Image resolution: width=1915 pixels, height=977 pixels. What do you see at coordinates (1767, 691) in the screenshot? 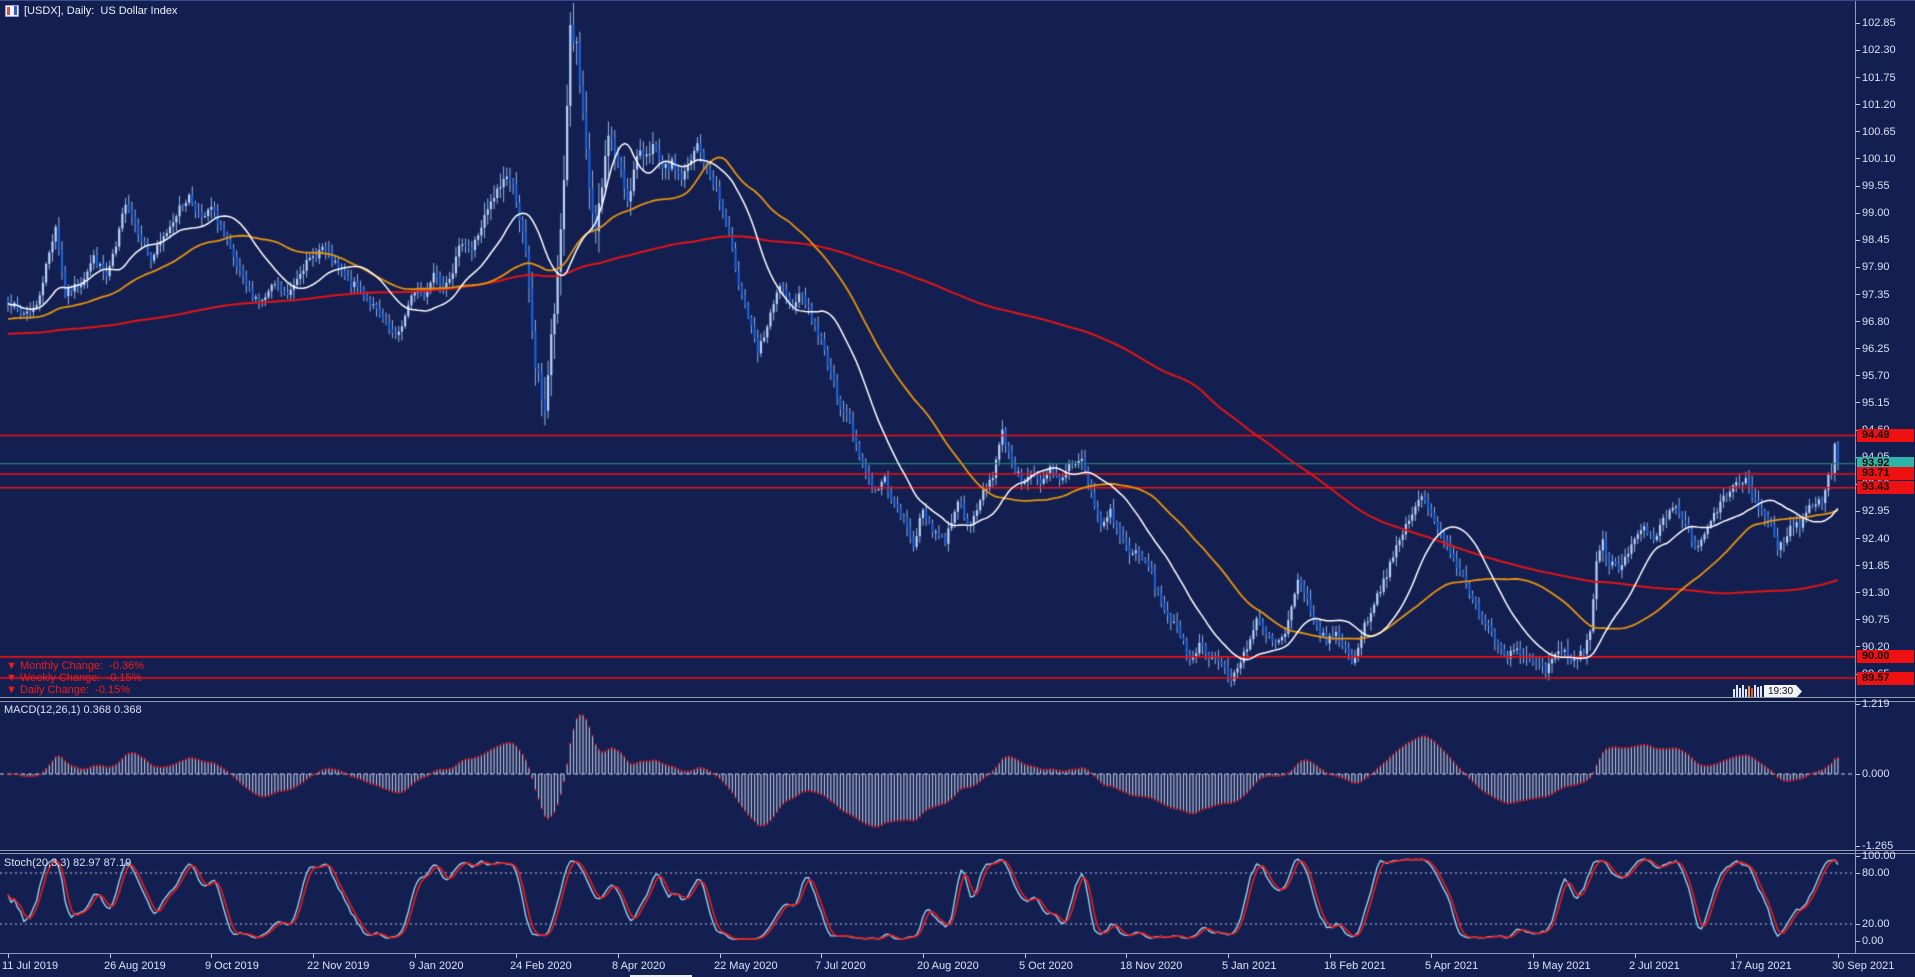
I see `bar-countdown-widget: 19:30` at bounding box center [1767, 691].